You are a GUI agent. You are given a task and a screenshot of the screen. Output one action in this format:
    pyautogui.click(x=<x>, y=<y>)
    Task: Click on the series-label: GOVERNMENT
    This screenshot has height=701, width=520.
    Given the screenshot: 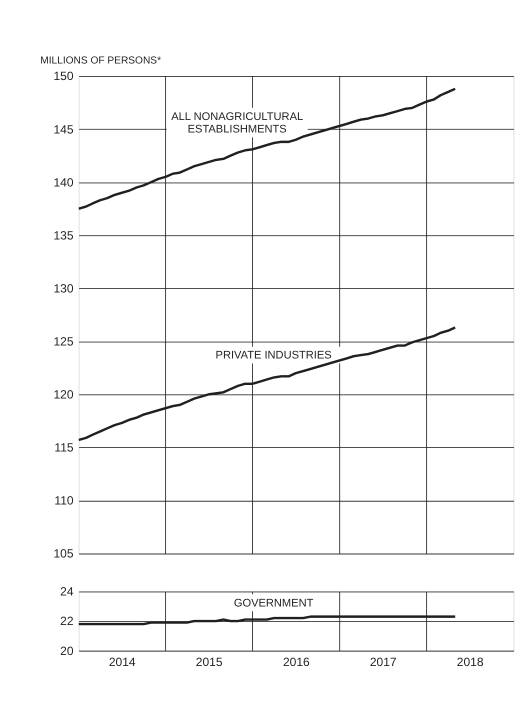 What is the action you would take?
    pyautogui.click(x=274, y=603)
    